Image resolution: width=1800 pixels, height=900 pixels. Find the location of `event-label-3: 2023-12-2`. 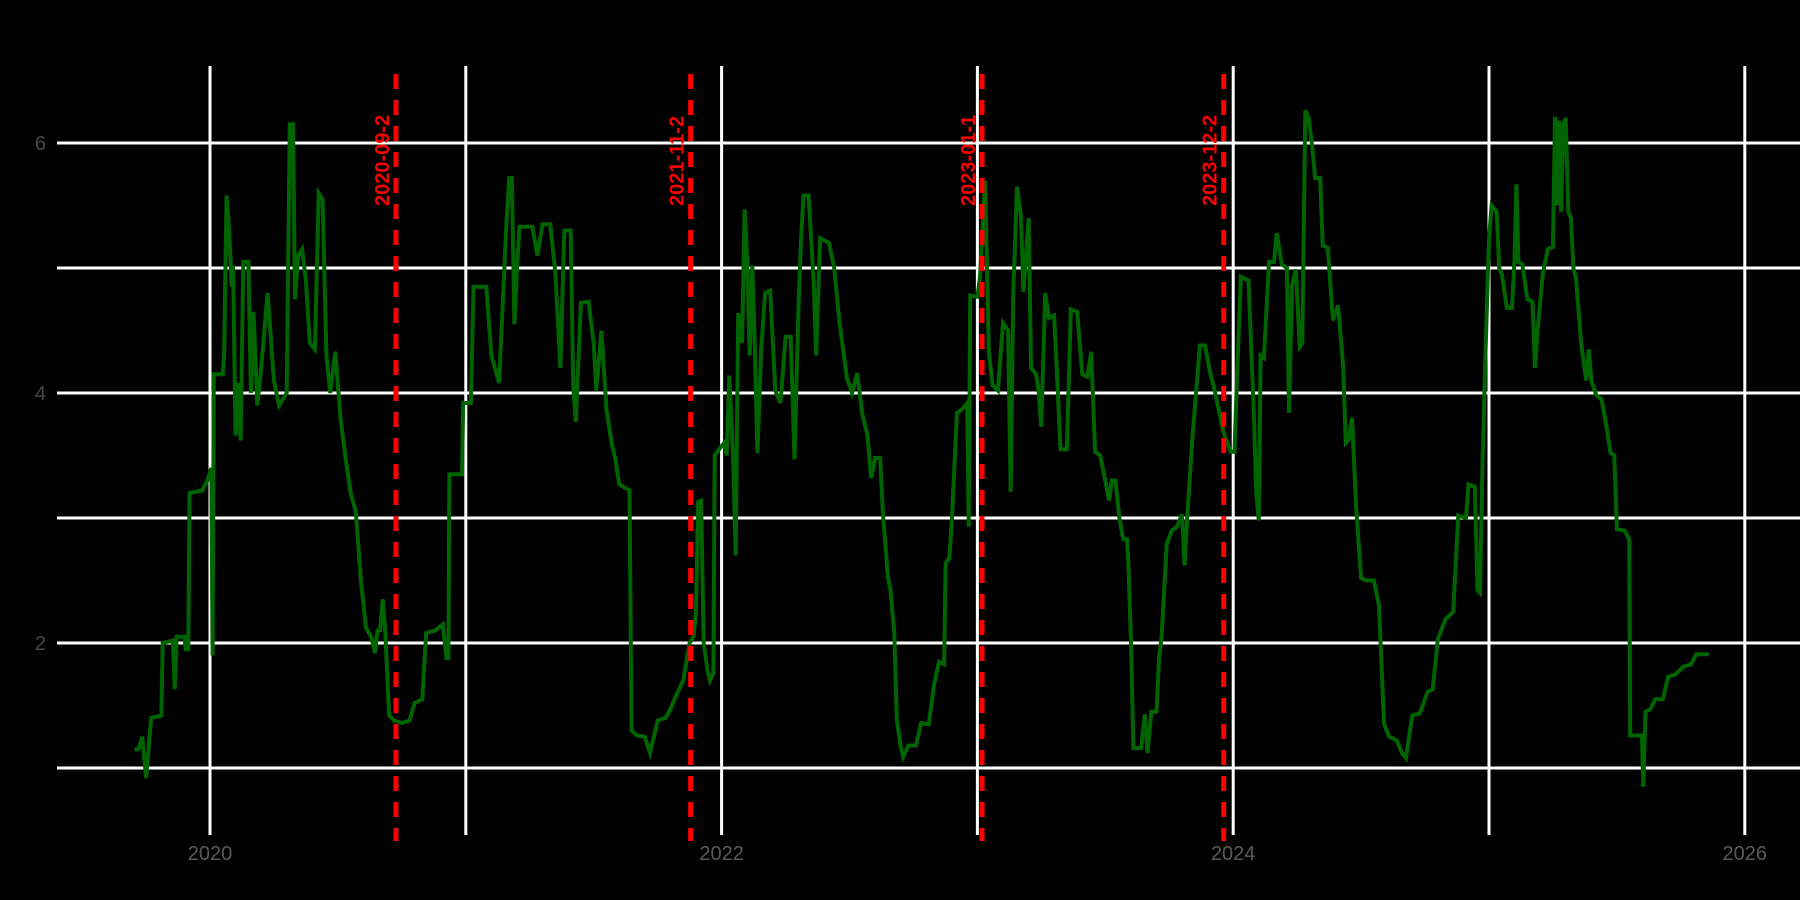

event-label-3: 2023-12-2 is located at coordinates (1211, 160).